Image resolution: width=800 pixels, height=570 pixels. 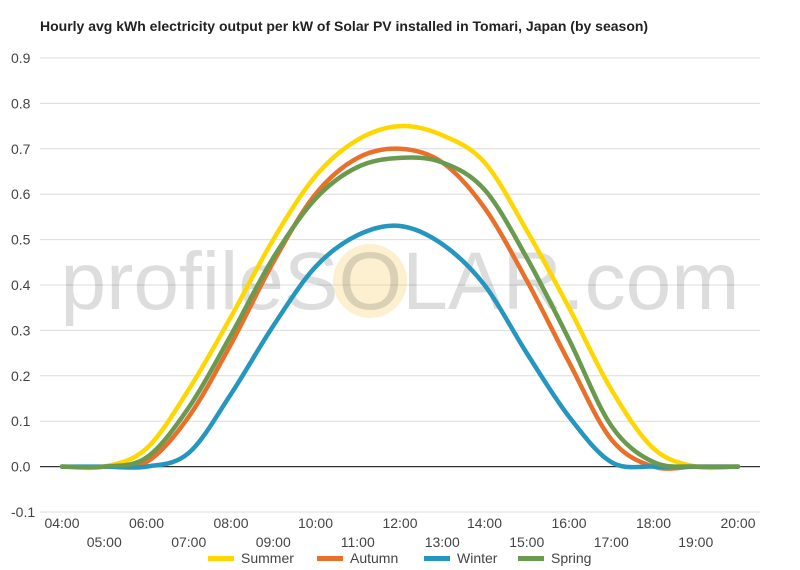 What do you see at coordinates (695, 542) in the screenshot?
I see `x-tick-label: 19:00` at bounding box center [695, 542].